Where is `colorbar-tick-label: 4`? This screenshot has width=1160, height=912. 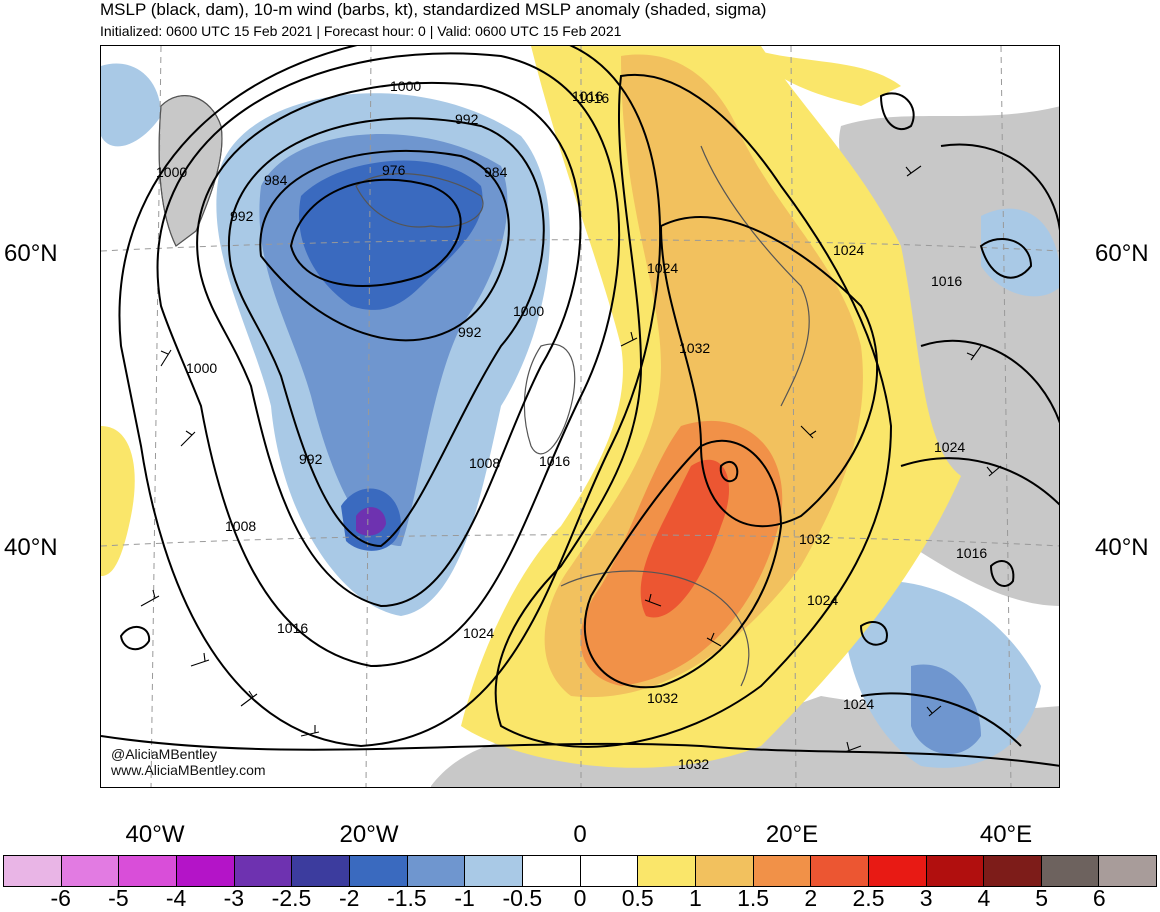
colorbar-tick-label: 4 is located at coordinates (984, 898).